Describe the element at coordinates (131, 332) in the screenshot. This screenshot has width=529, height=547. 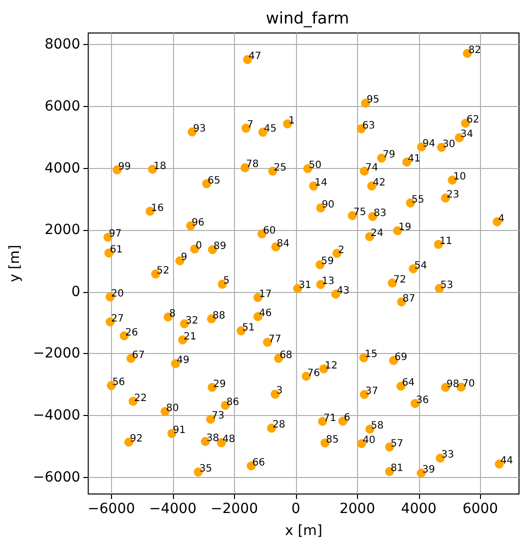
I see `annotation: 26` at that location.